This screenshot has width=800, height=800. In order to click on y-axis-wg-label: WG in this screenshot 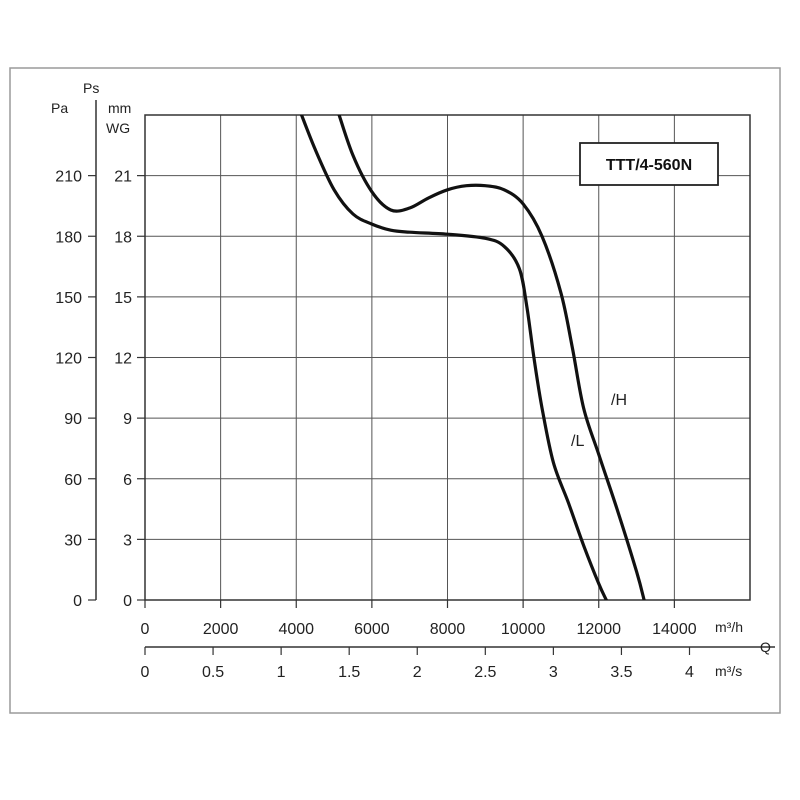, I will do `click(118, 128)`.